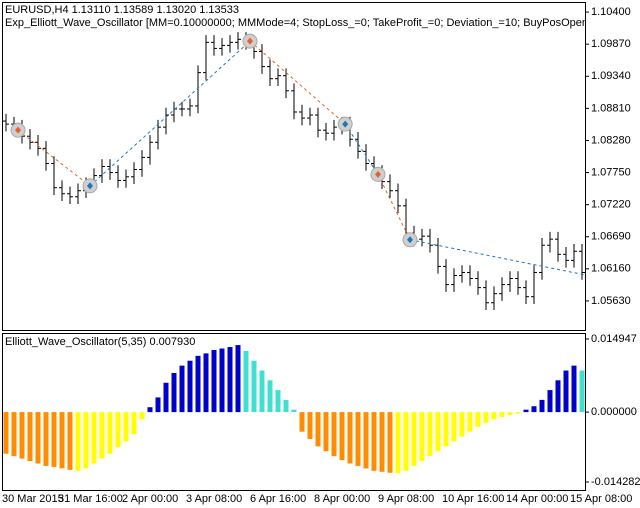 The width and height of the screenshot is (640, 508). I want to click on indicator-title: Elliott_Wave_Oscillator(5,35) 0.007930, so click(100, 342).